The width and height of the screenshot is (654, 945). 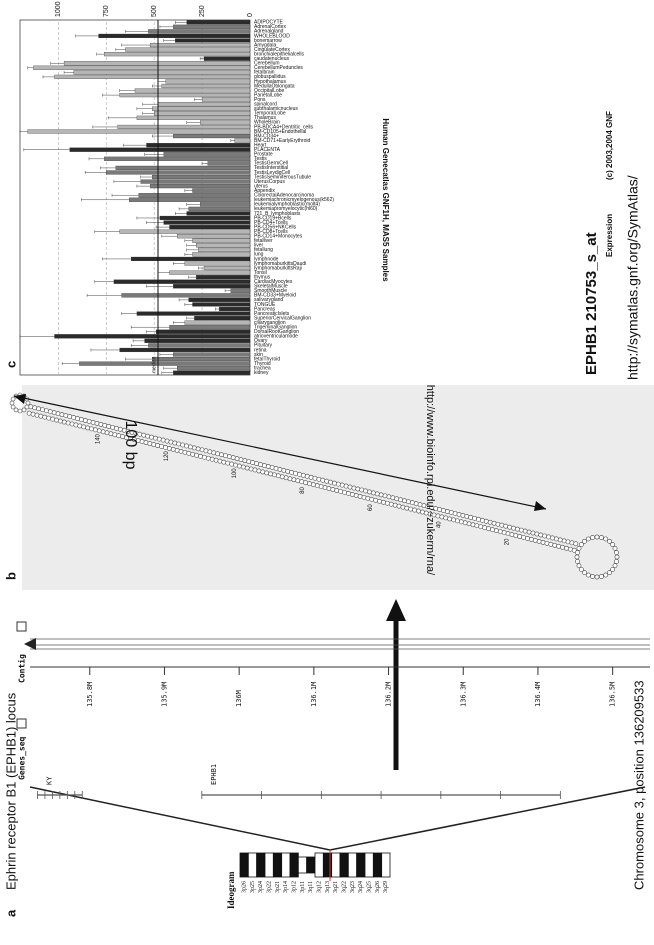 What do you see at coordinates (263, 155) in the screenshot?
I see `x-tick-label: Prostate` at bounding box center [263, 155].